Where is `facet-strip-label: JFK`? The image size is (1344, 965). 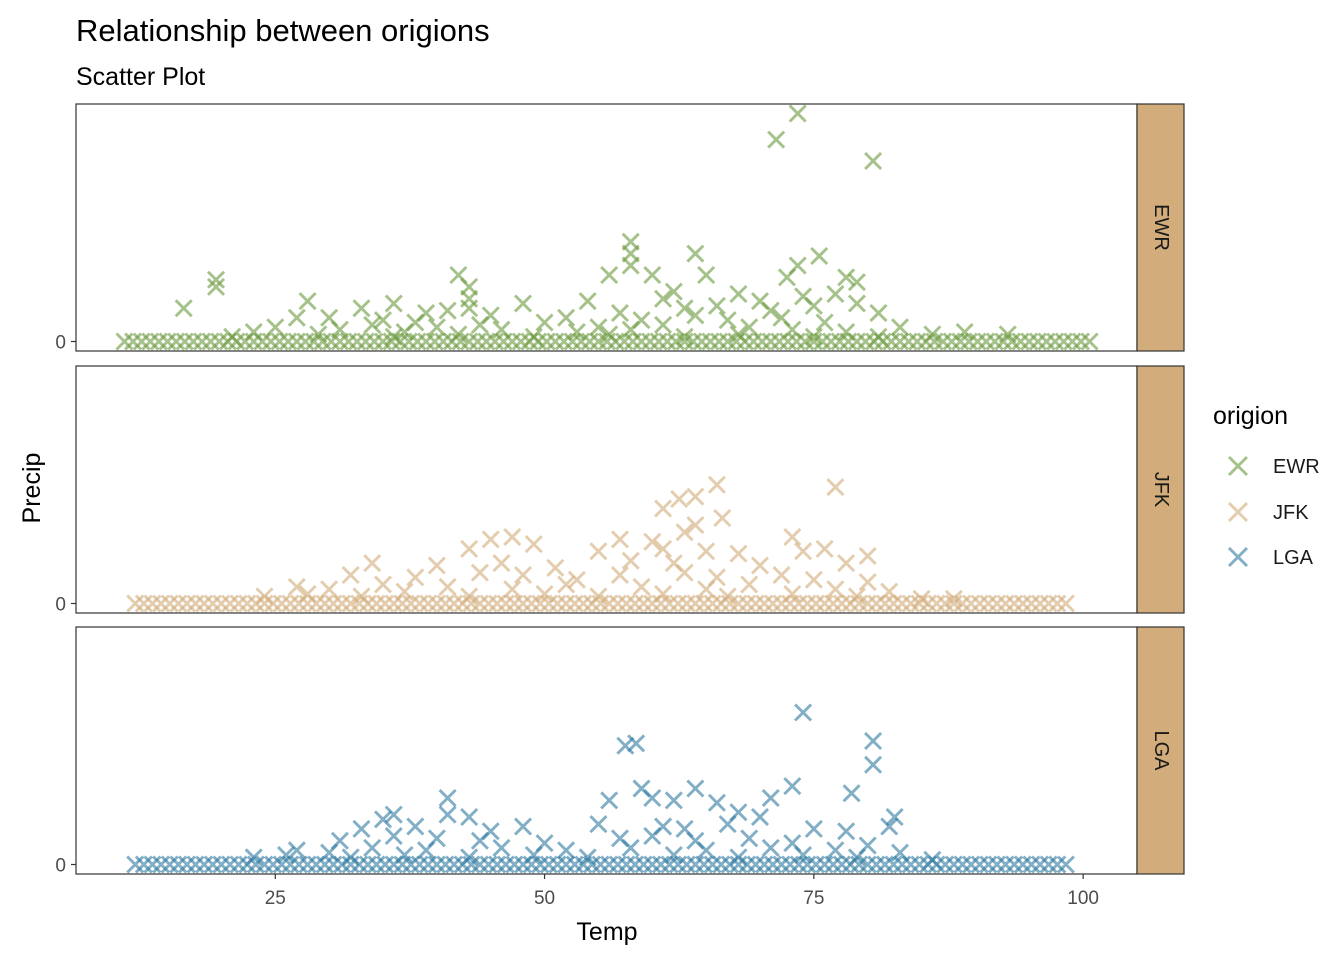 facet-strip-label: JFK is located at coordinates (1161, 490).